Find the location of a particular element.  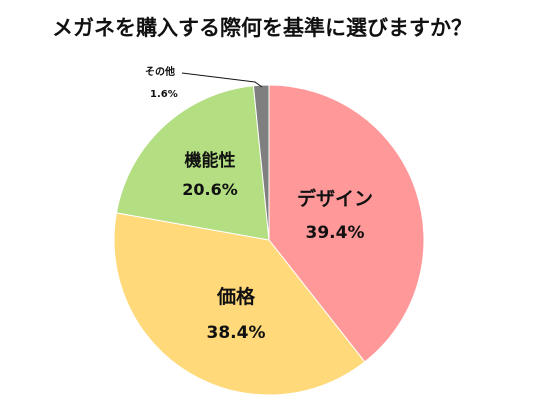

label-price-name: 価格 is located at coordinates (236, 296).